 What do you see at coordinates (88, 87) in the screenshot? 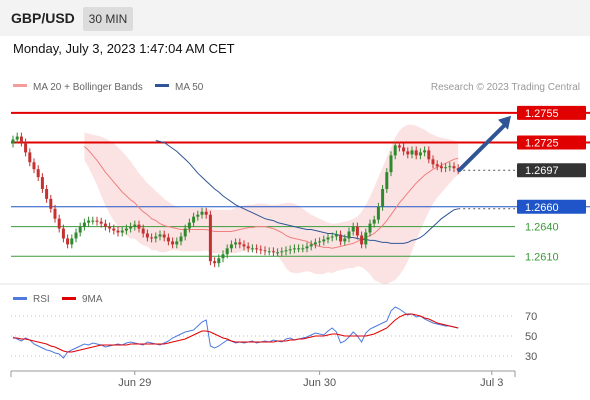
I see `bollinger-legend-label: MA 20 + Bollinger Bands` at bounding box center [88, 87].